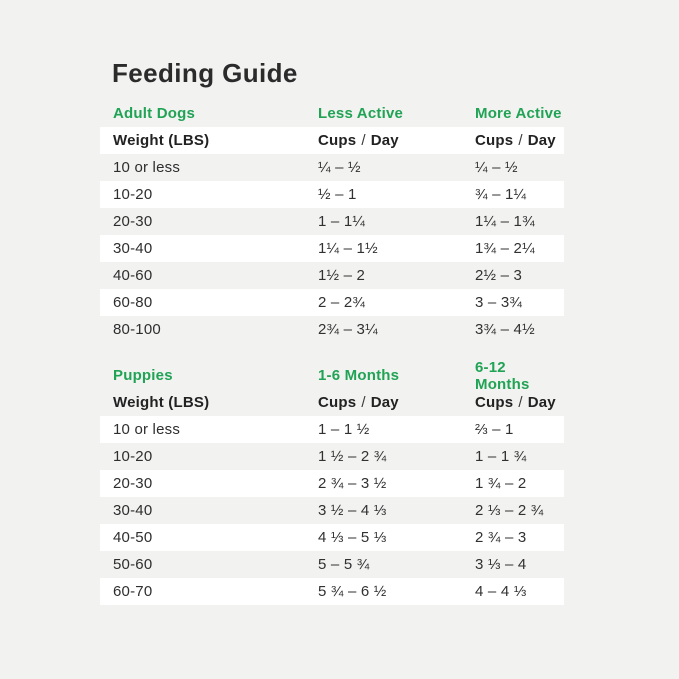  I want to click on one-six-months-value: 3 ½ – 4 ⅓, so click(352, 510).